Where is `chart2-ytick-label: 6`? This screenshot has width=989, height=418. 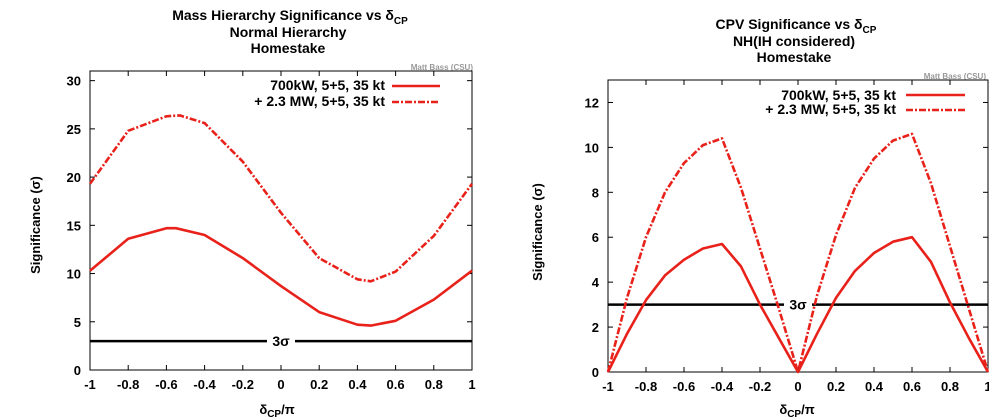
chart2-ytick-label: 6 is located at coordinates (595, 237).